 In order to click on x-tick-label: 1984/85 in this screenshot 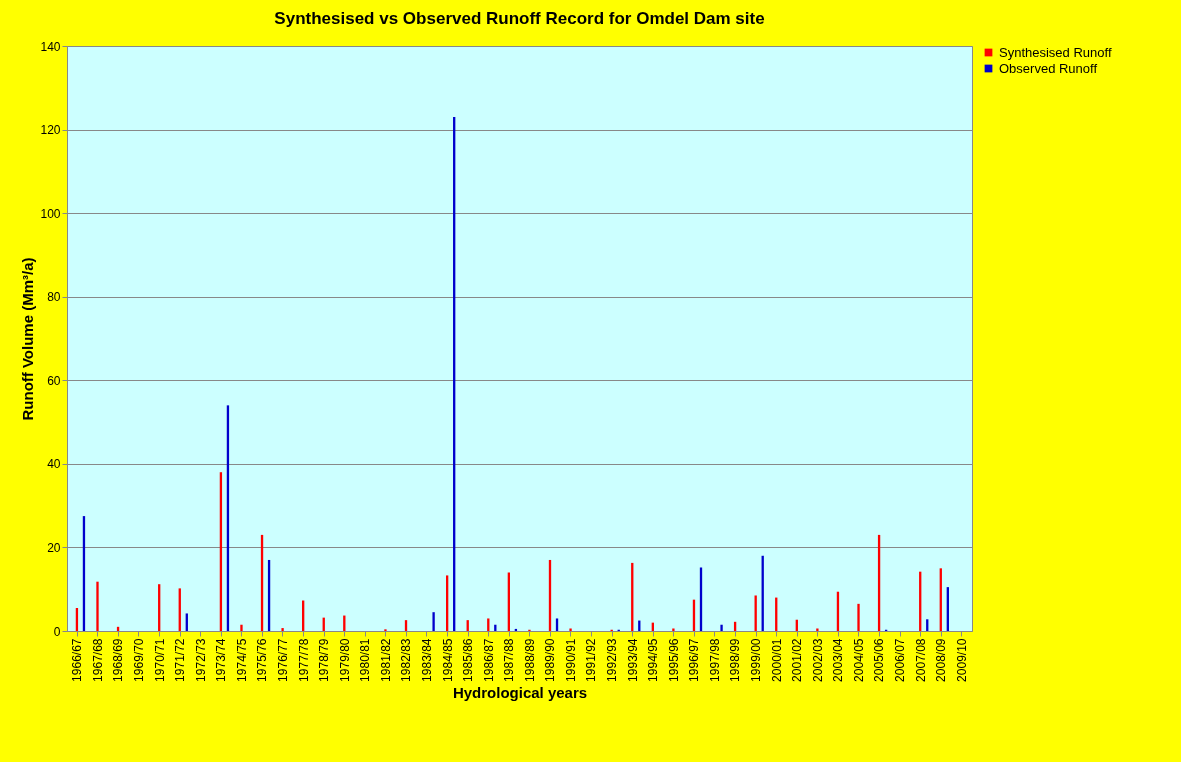, I will do `click(447, 660)`.